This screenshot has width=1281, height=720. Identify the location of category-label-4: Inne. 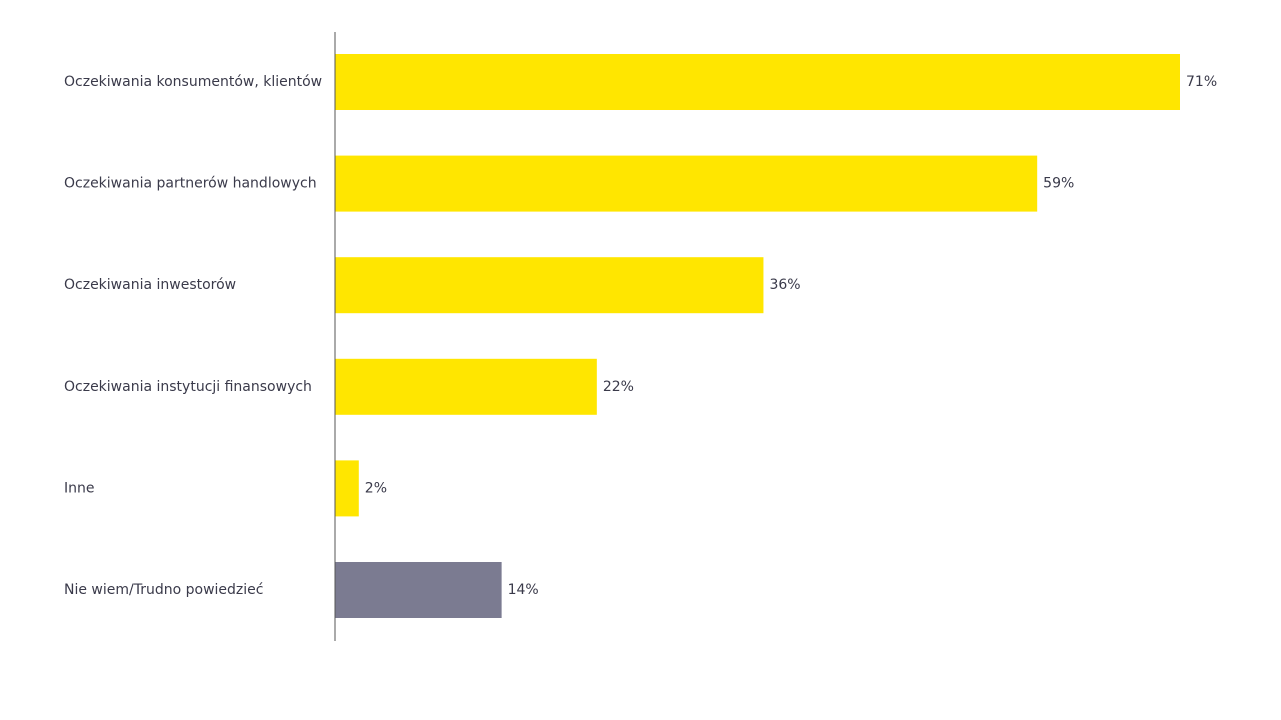
(79, 488).